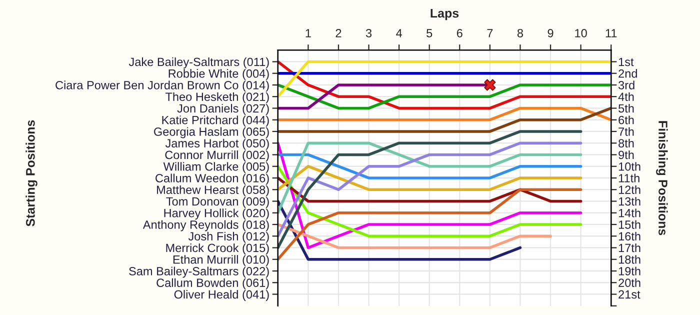 This screenshot has height=315, width=700. What do you see at coordinates (339, 33) in the screenshot?
I see `x-tick-label: 2` at bounding box center [339, 33].